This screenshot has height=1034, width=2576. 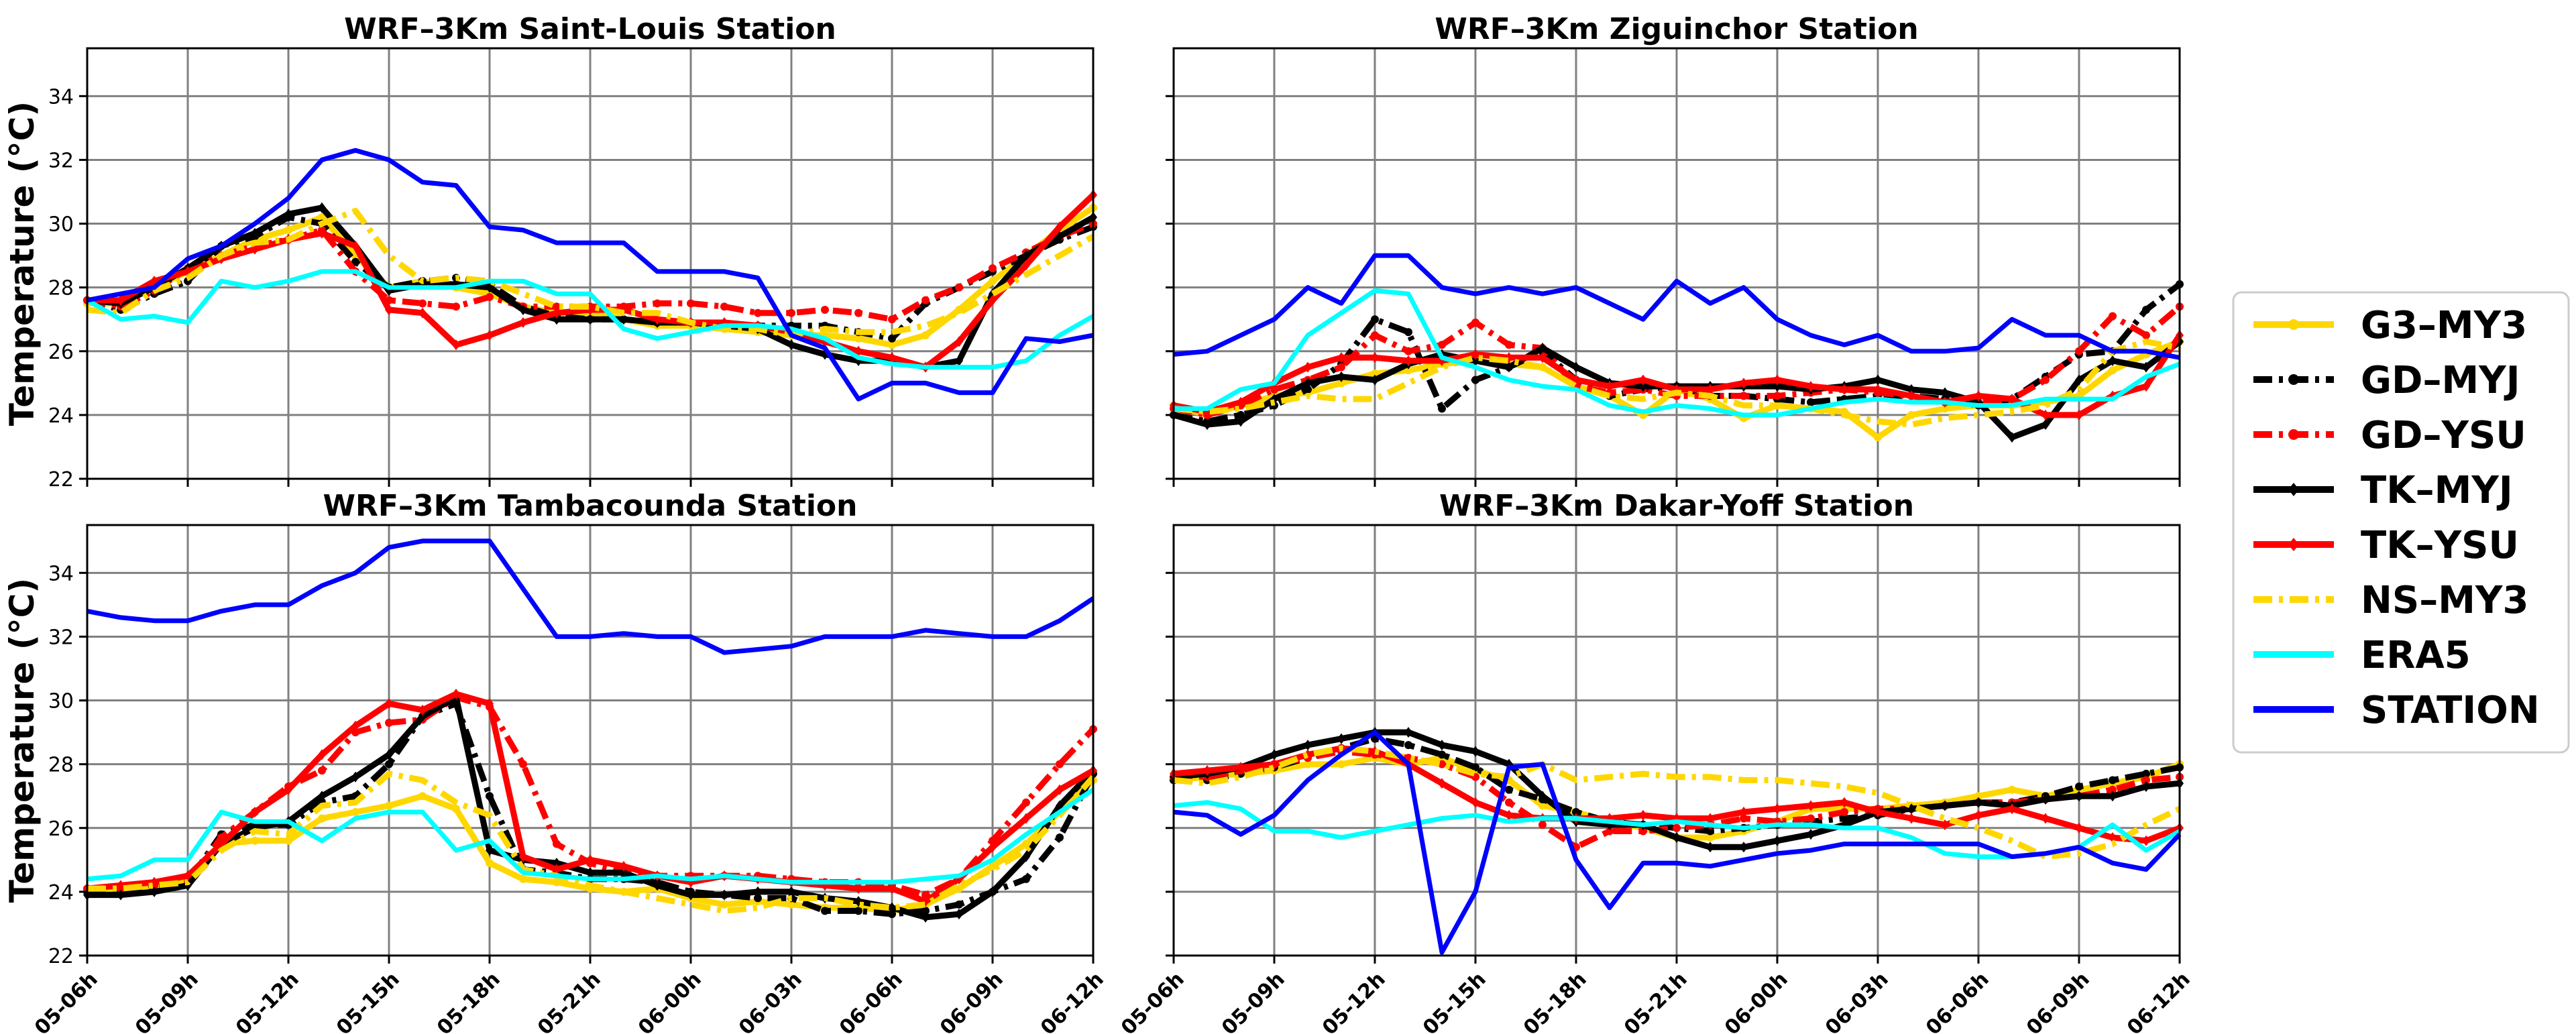 What do you see at coordinates (2386, 545) in the screenshot?
I see `legend-entry-tk-ysu: TK–YSU` at bounding box center [2386, 545].